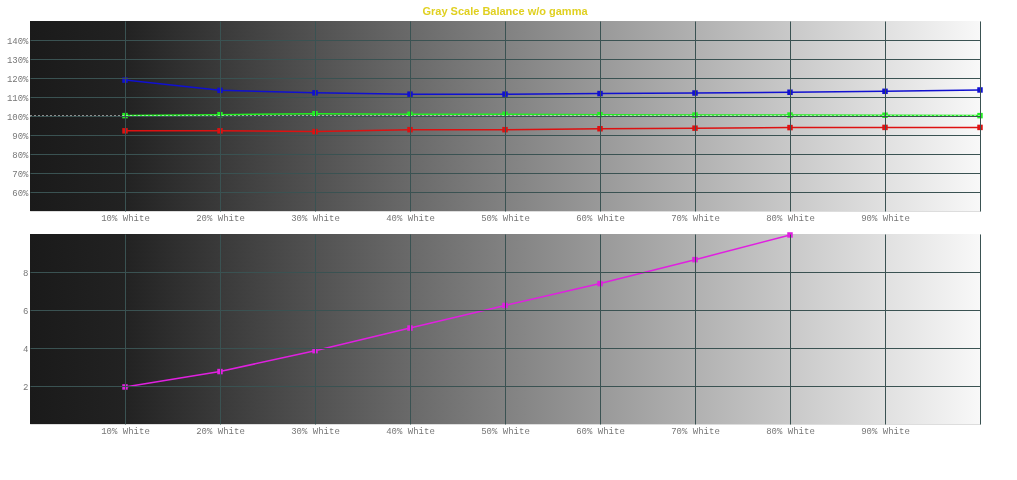  What do you see at coordinates (21, 155) in the screenshot?
I see `y-tick-label: 80%` at bounding box center [21, 155].